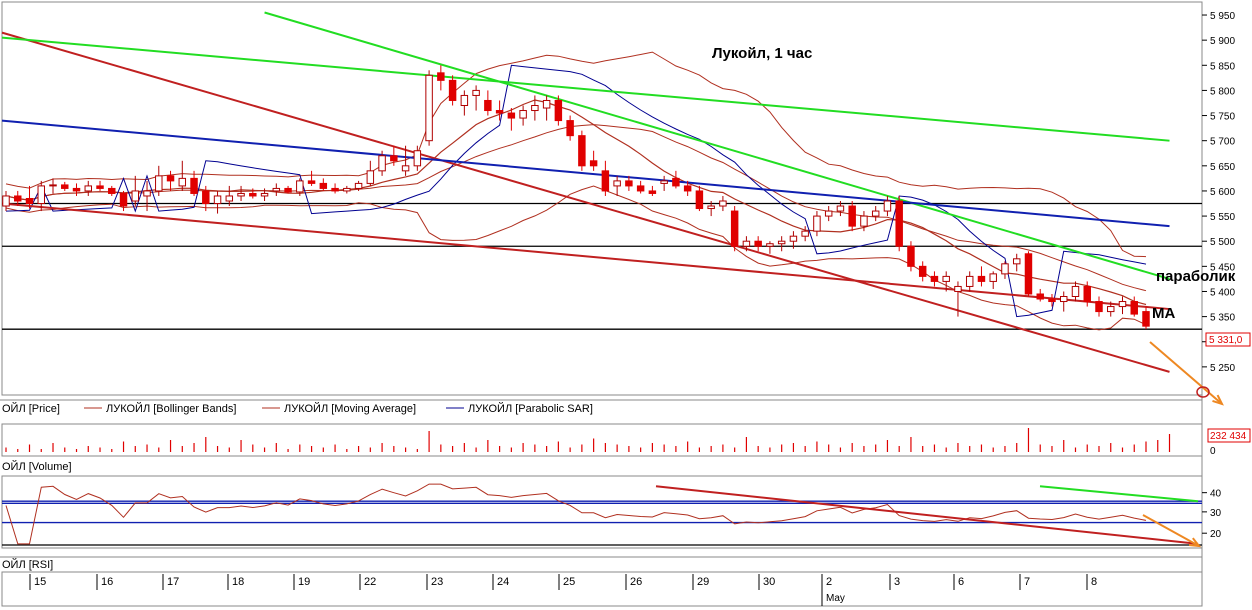 The width and height of the screenshot is (1252, 610). I want to click on last-price-value: 5 331,0, so click(1226, 340).